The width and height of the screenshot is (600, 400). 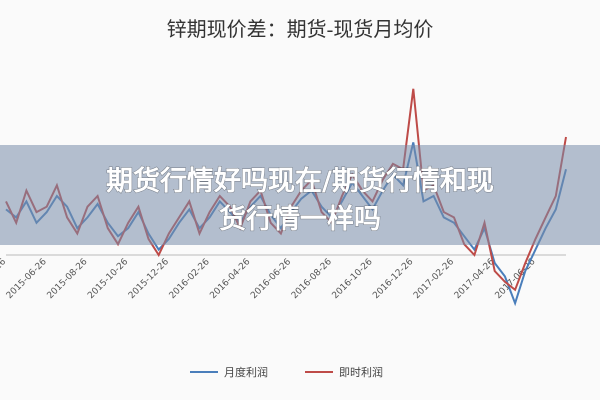 What do you see at coordinates (300, 29) in the screenshot?
I see `chart-title: 锌期现价差：期货-现货月均价` at bounding box center [300, 29].